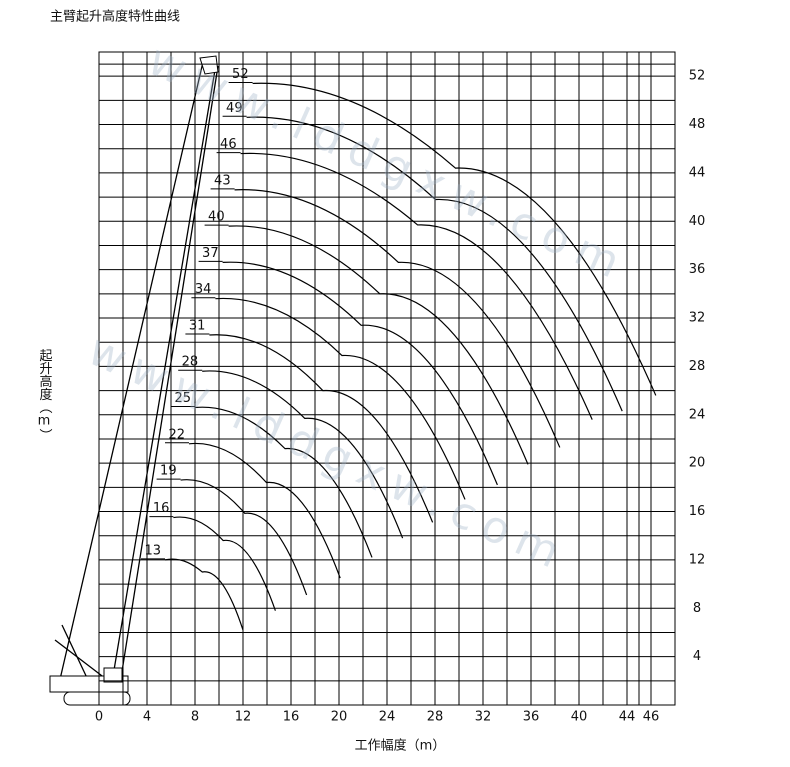 This screenshot has height=767, width=790. What do you see at coordinates (222, 180) in the screenshot?
I see `boom-length-label: 43` at bounding box center [222, 180].